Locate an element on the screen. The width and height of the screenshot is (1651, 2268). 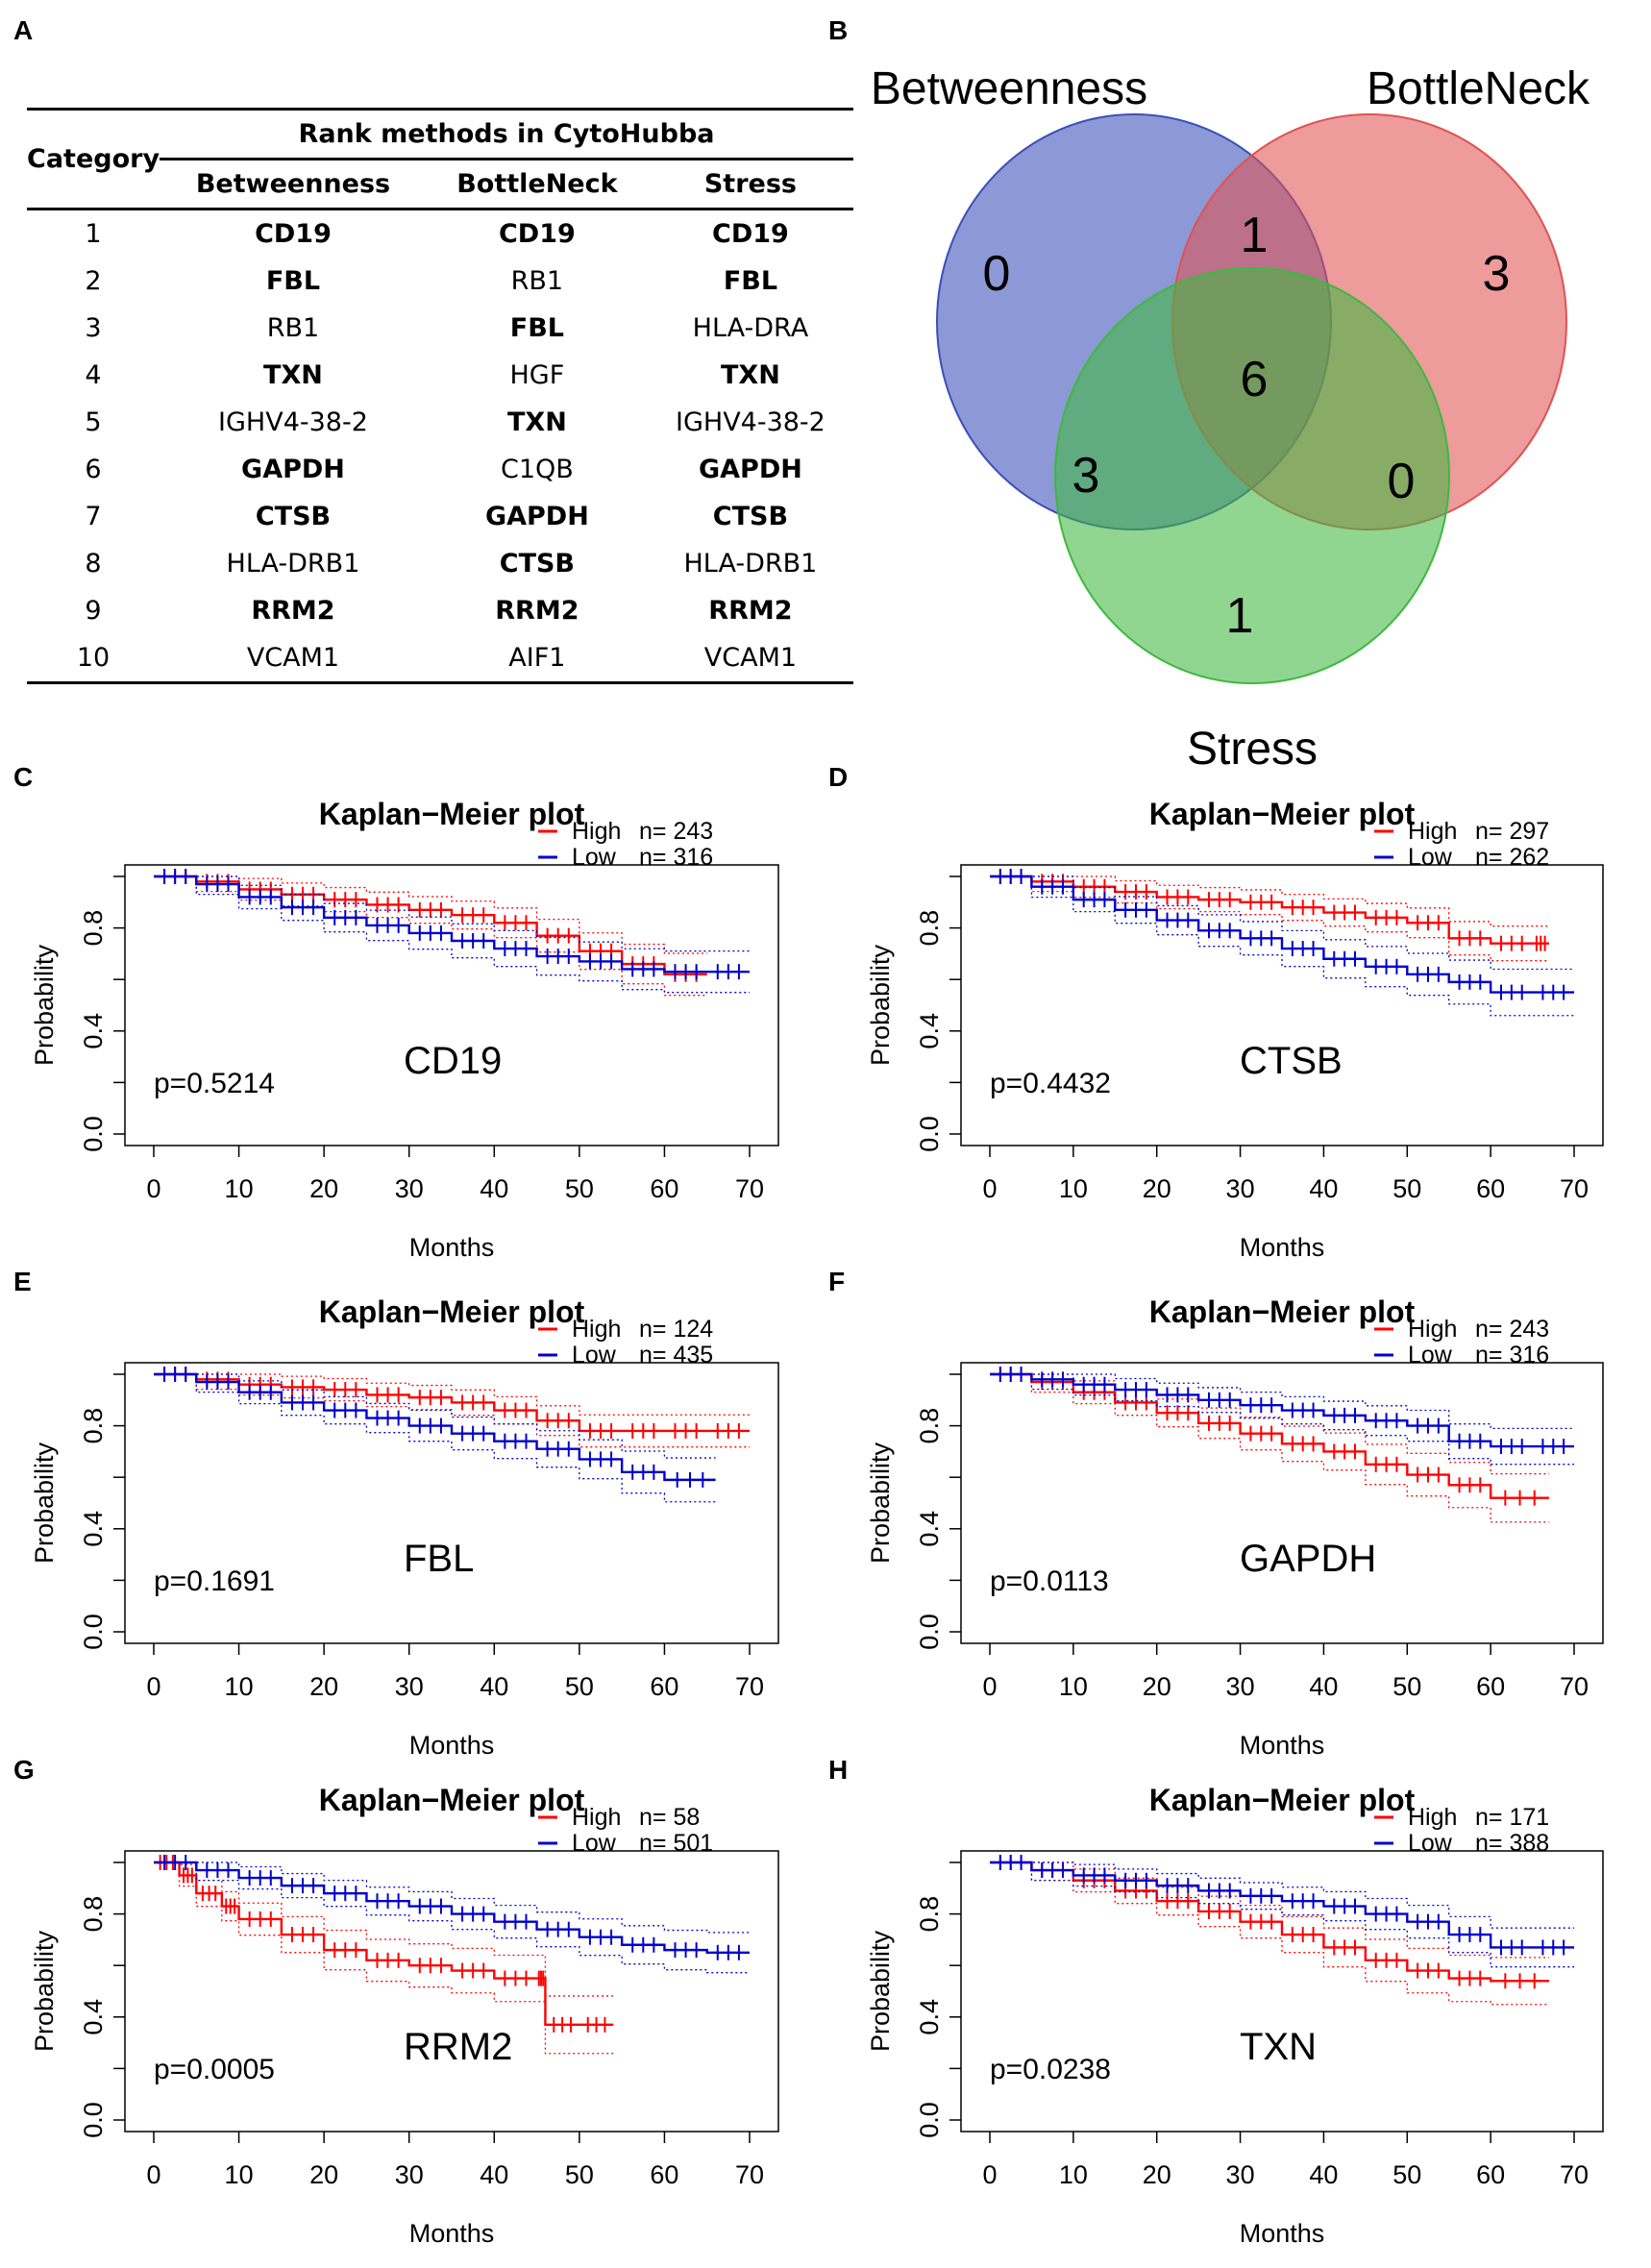
legend-n-low: n= 316 is located at coordinates (1512, 1355).